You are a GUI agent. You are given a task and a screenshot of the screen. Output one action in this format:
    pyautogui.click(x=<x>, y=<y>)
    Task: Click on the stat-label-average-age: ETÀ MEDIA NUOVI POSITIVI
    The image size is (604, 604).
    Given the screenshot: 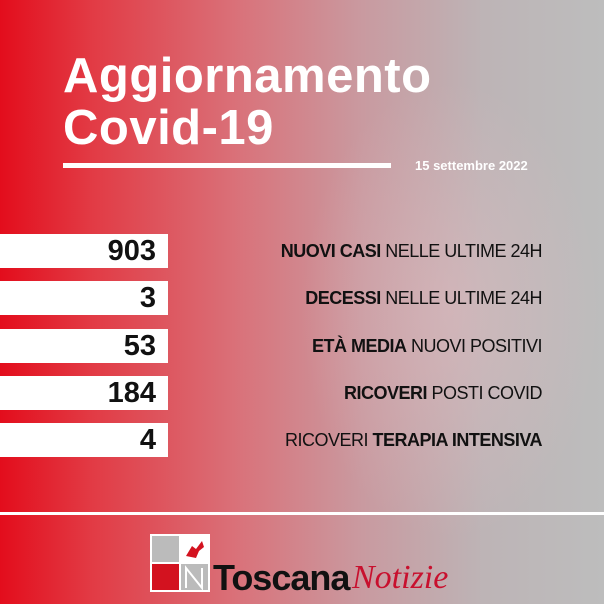 What is the action you would take?
    pyautogui.click(x=427, y=346)
    